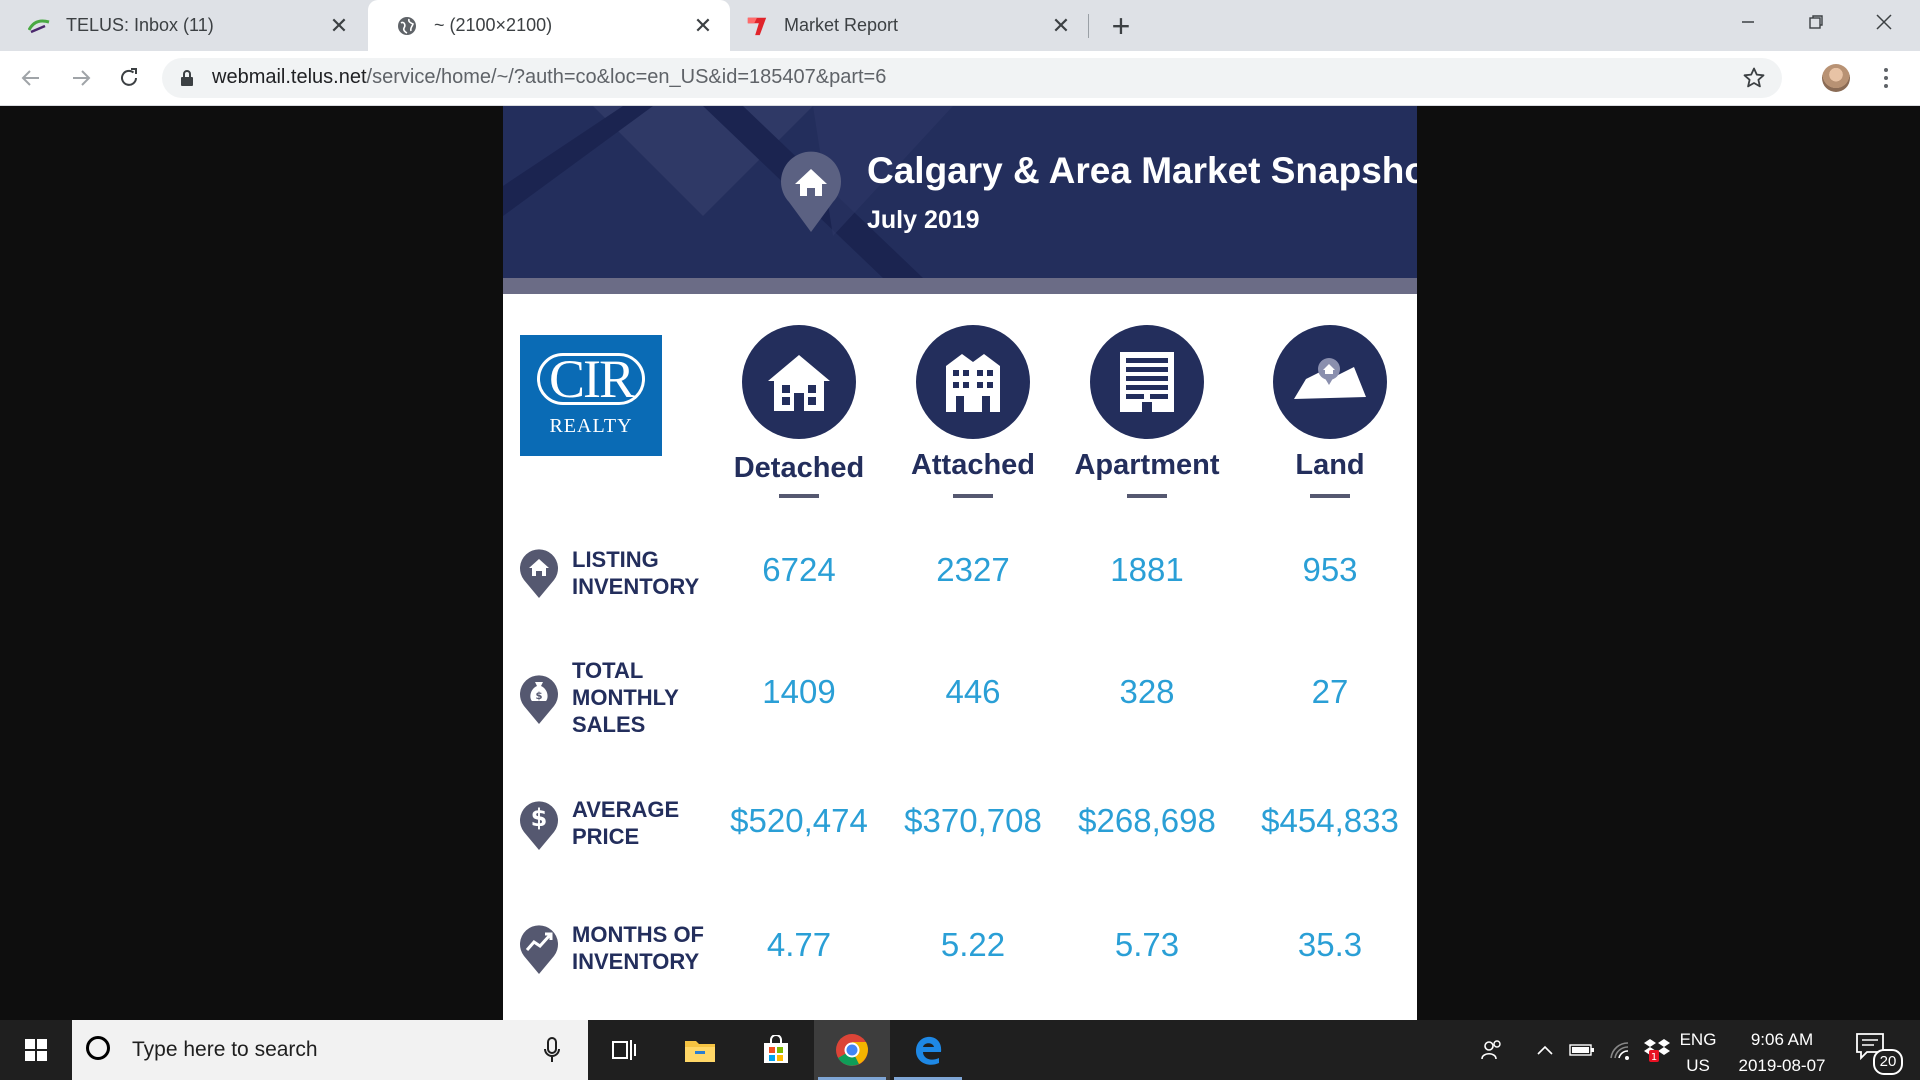 This screenshot has height=1080, width=1920. I want to click on edge-icon, so click(929, 1050).